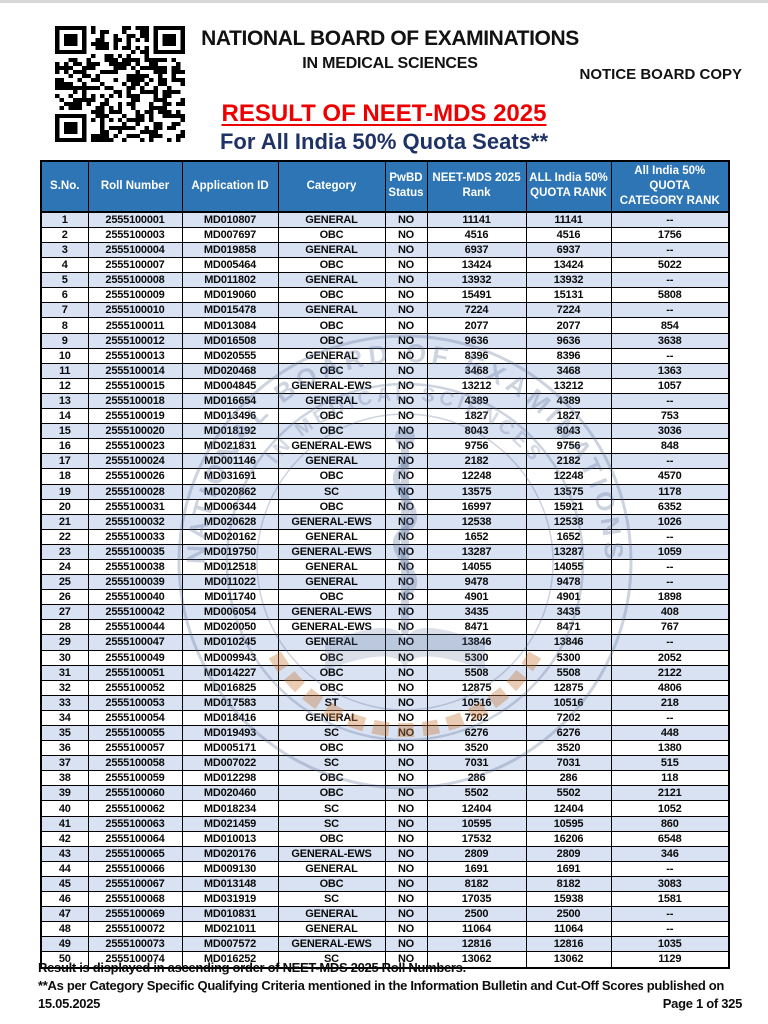  I want to click on table-cell: 15491, so click(476, 295).